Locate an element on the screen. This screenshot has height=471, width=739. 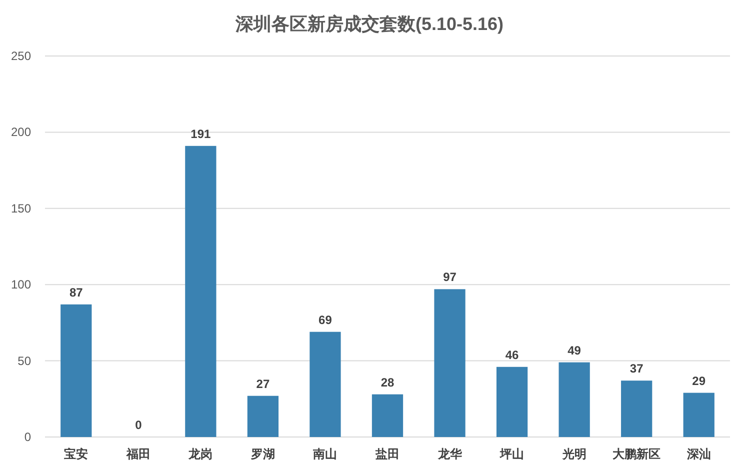
data-label: 29 is located at coordinates (699, 381).